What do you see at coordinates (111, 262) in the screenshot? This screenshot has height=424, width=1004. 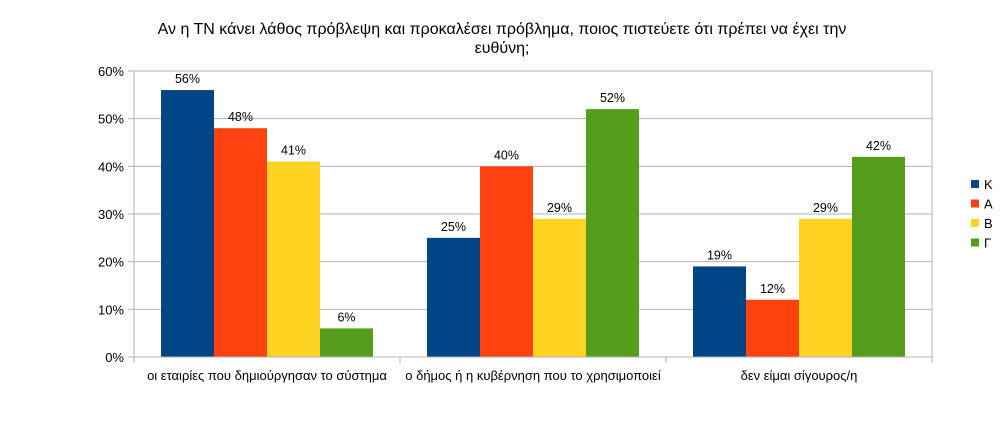 I see `y-tick-label: 20%` at bounding box center [111, 262].